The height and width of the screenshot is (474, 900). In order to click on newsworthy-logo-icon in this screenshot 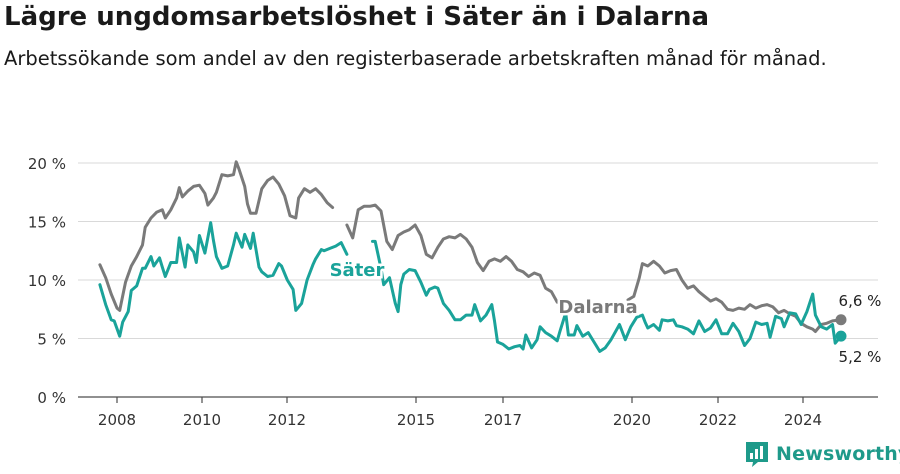, I will do `click(757, 454)`.